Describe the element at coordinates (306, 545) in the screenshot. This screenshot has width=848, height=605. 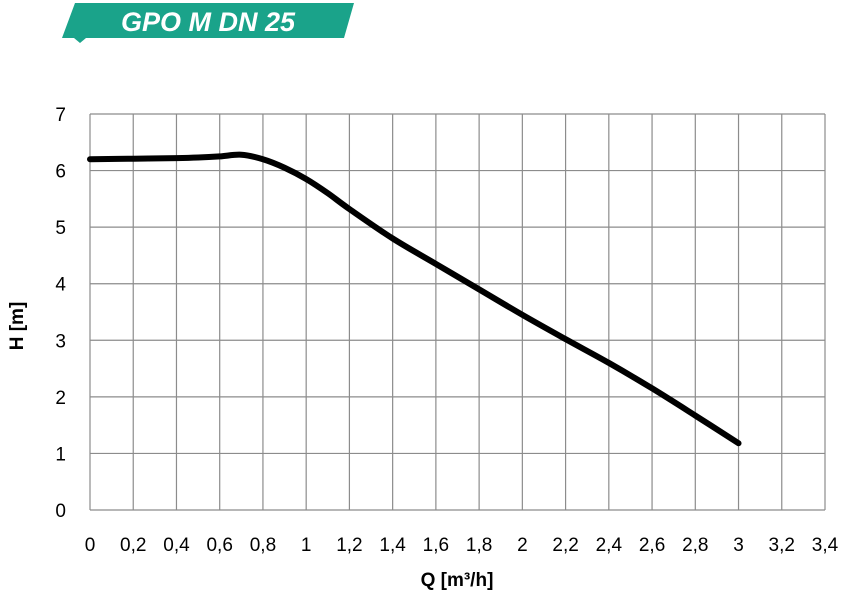
I see `x-tick-label: 1` at that location.